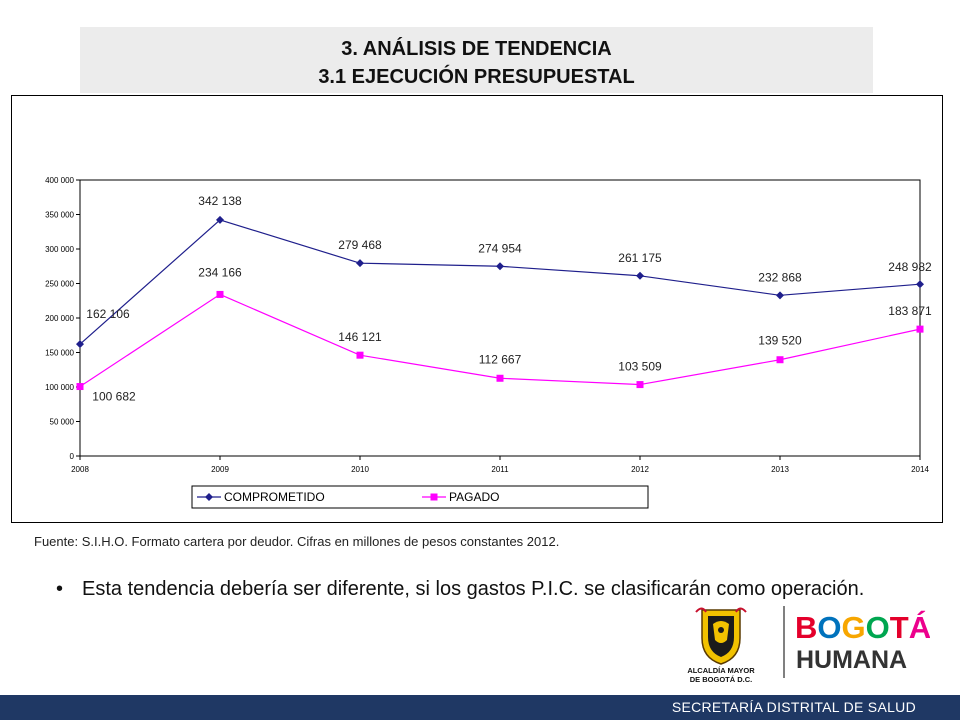  What do you see at coordinates (721, 679) in the screenshot?
I see `alcaldia-line-2: DE BOGOTÁ D.C.` at bounding box center [721, 679].